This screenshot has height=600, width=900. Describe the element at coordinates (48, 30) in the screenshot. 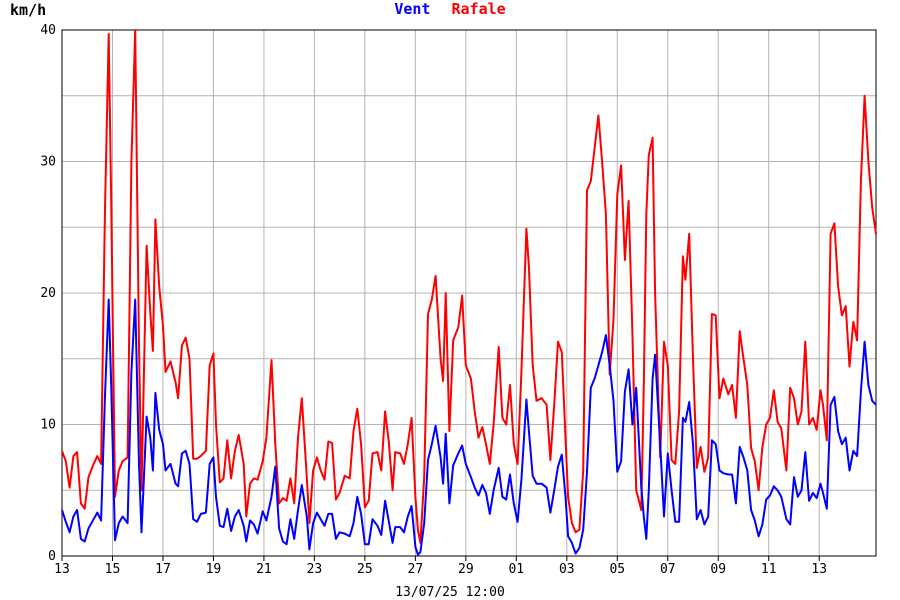

I see `y-tick-label: 40` at that location.